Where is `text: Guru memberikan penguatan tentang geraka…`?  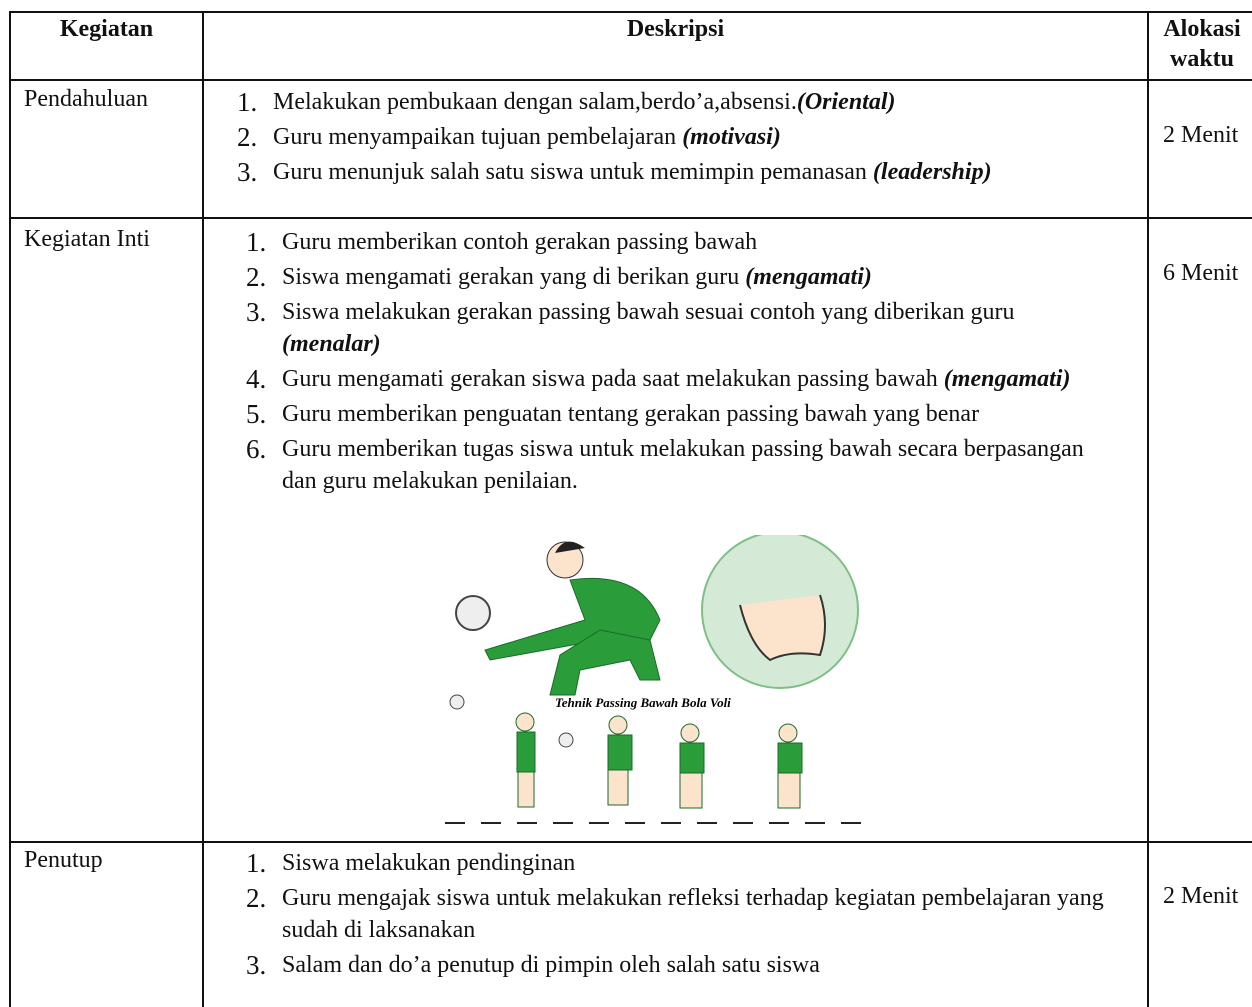 text: Guru memberikan penguatan tentang geraka… is located at coordinates (631, 414).